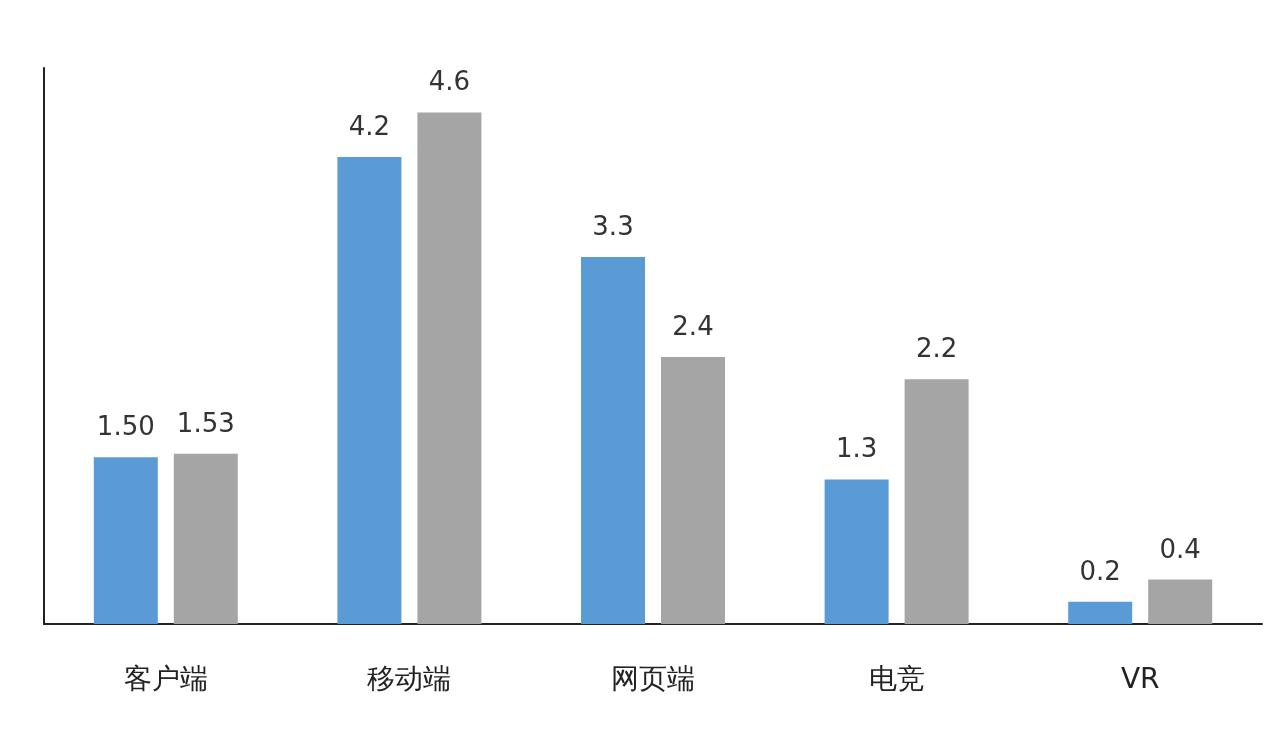 This screenshot has width=1280, height=732. I want to click on data-label: 1.50, so click(125, 426).